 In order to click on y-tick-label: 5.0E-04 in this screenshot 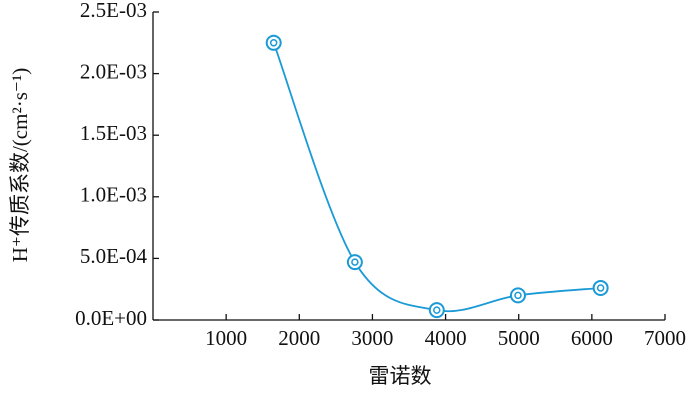, I will do `click(114, 256)`.